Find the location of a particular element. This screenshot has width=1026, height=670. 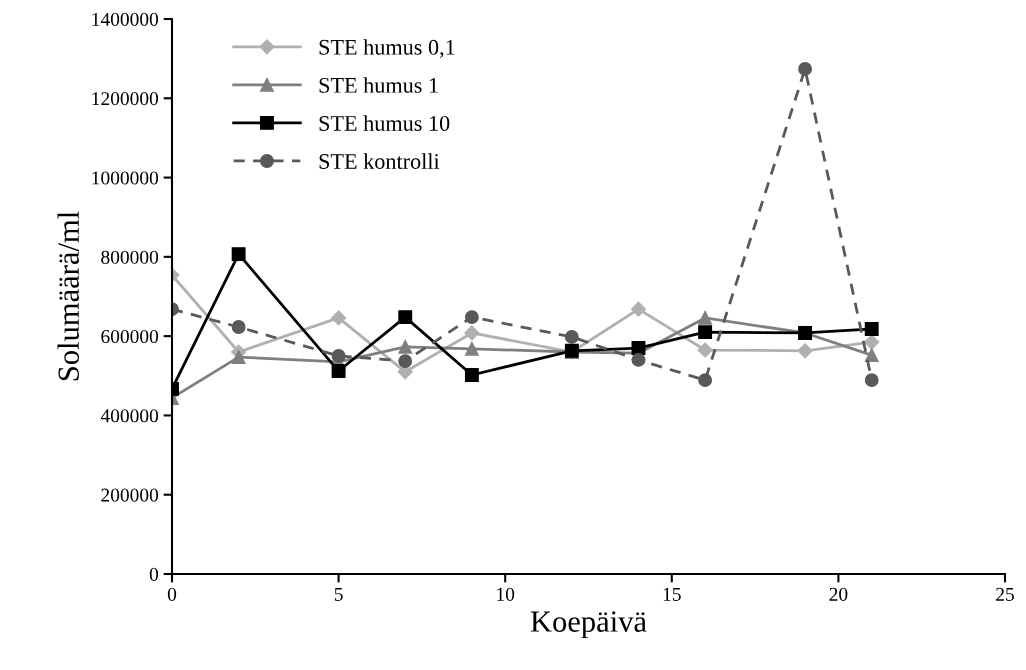

y-tick-label: 800000 is located at coordinates (130, 257).